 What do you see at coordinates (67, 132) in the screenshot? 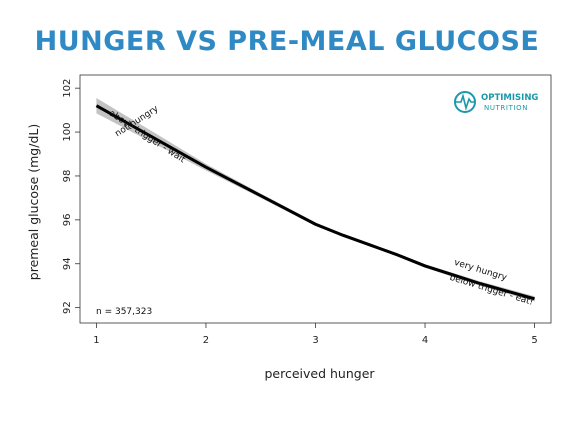
I see `y-tick-label: 100` at bounding box center [67, 132].